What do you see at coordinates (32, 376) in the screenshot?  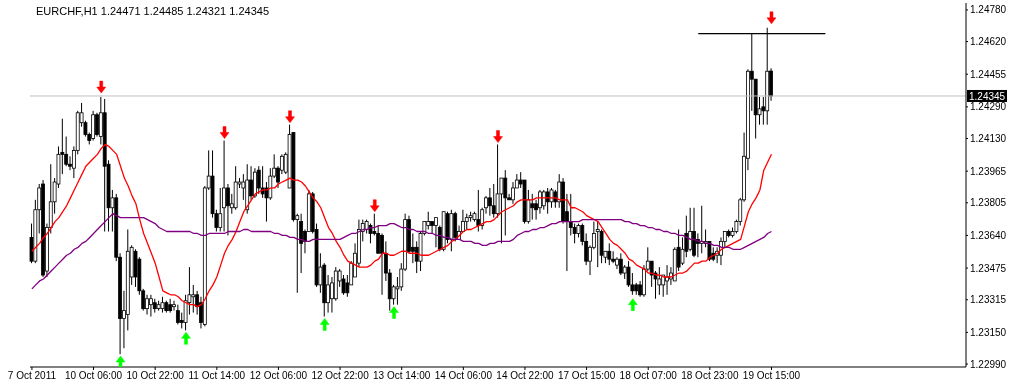 I see `x-tick-label: 7 Oct 2011` at bounding box center [32, 376].